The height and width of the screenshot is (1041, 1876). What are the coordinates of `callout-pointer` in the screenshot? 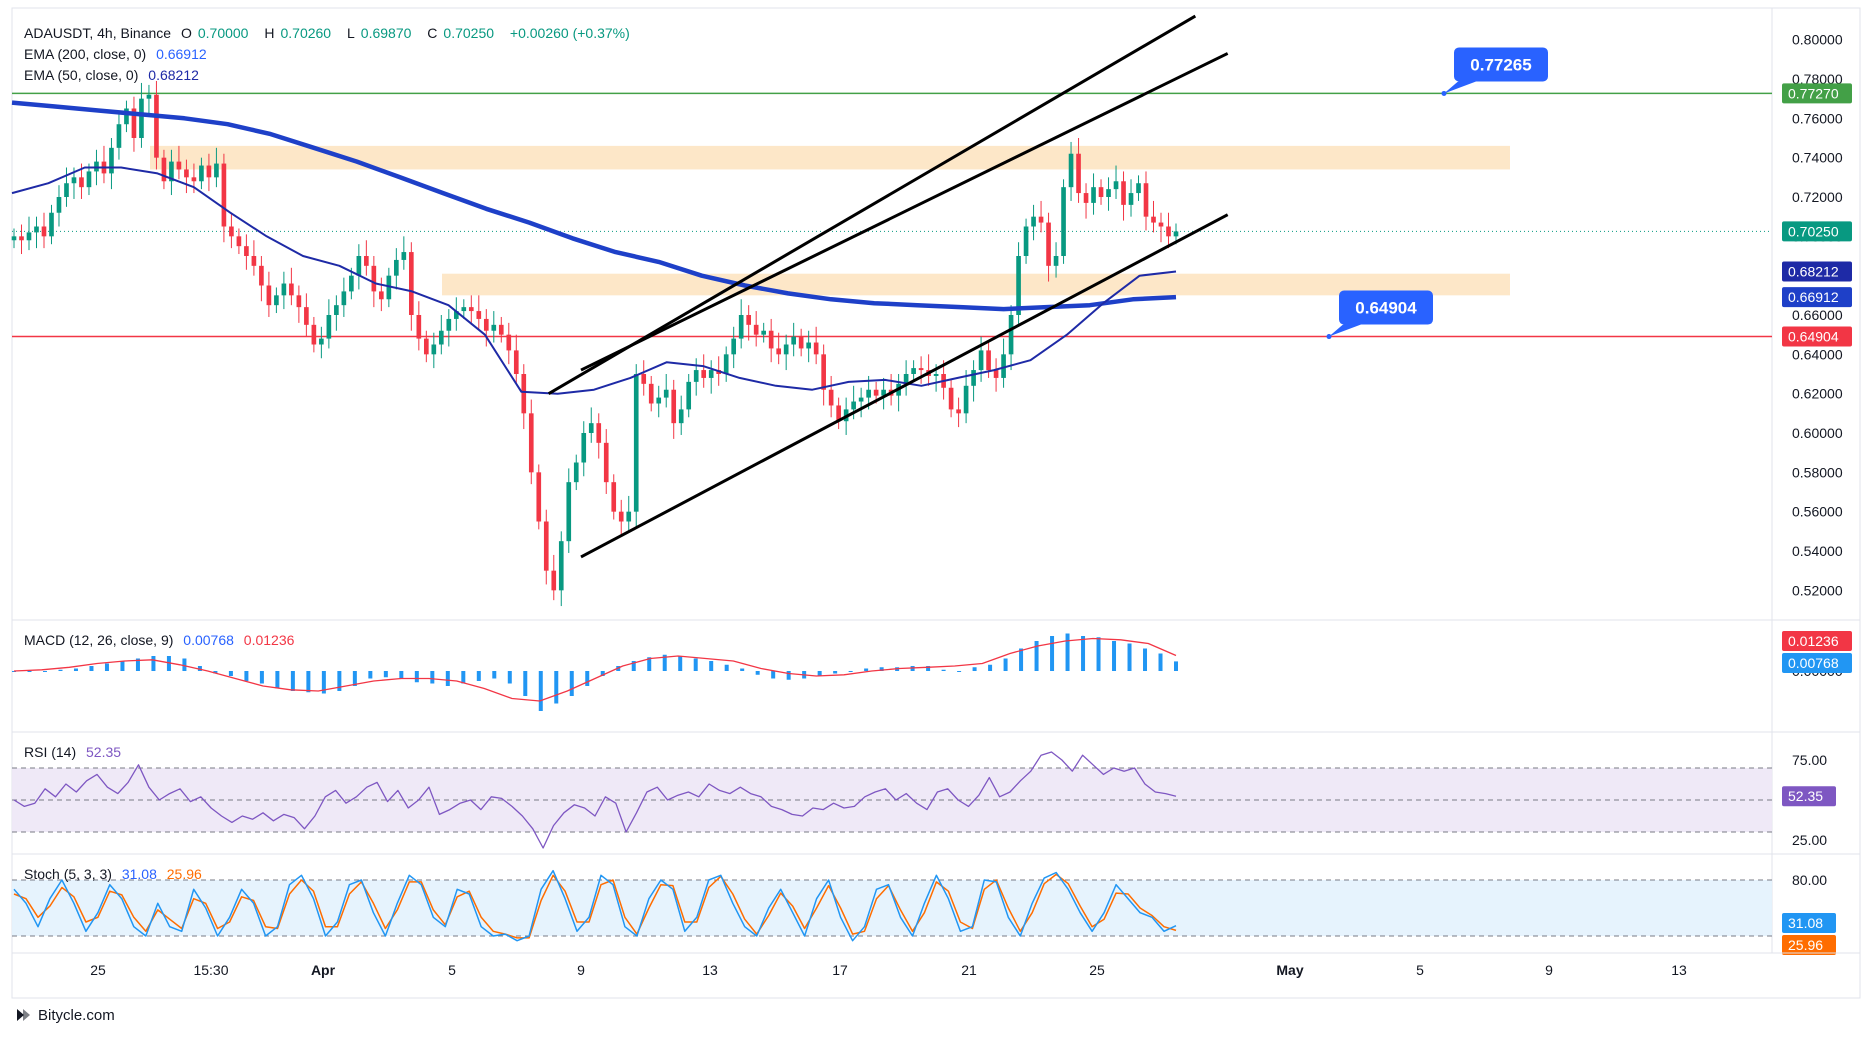 It's located at (1345, 330).